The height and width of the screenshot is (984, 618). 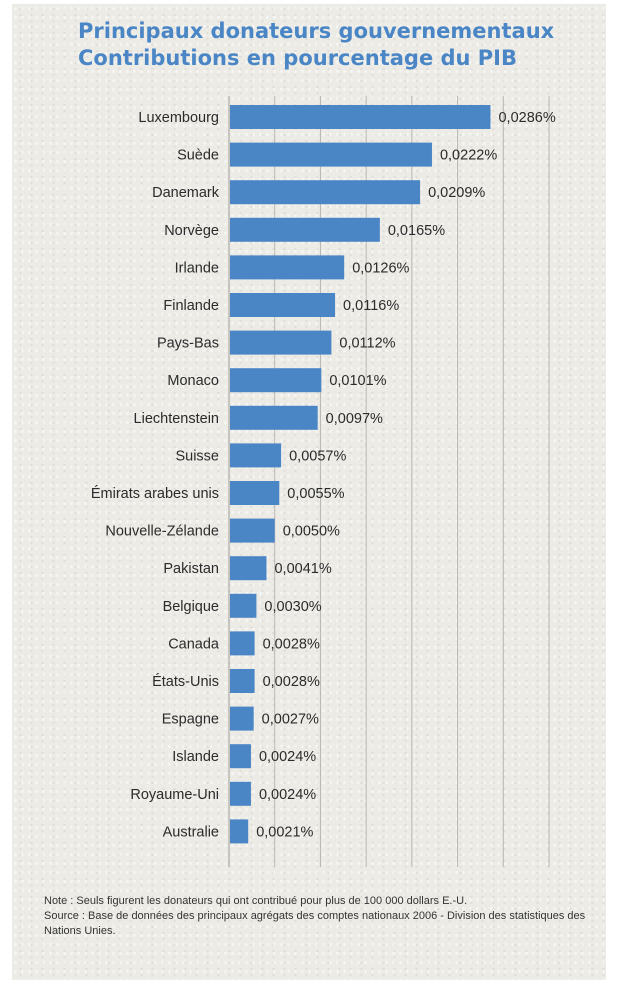 What do you see at coordinates (174, 795) in the screenshot?
I see `category-label: Royaume-Uni` at bounding box center [174, 795].